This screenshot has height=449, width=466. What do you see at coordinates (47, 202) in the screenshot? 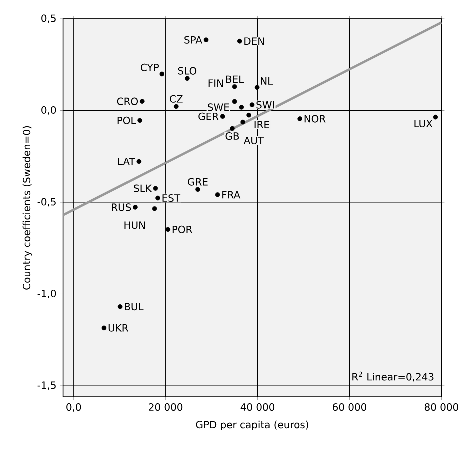
I see `y-tick-label: -0,5` at bounding box center [47, 202].